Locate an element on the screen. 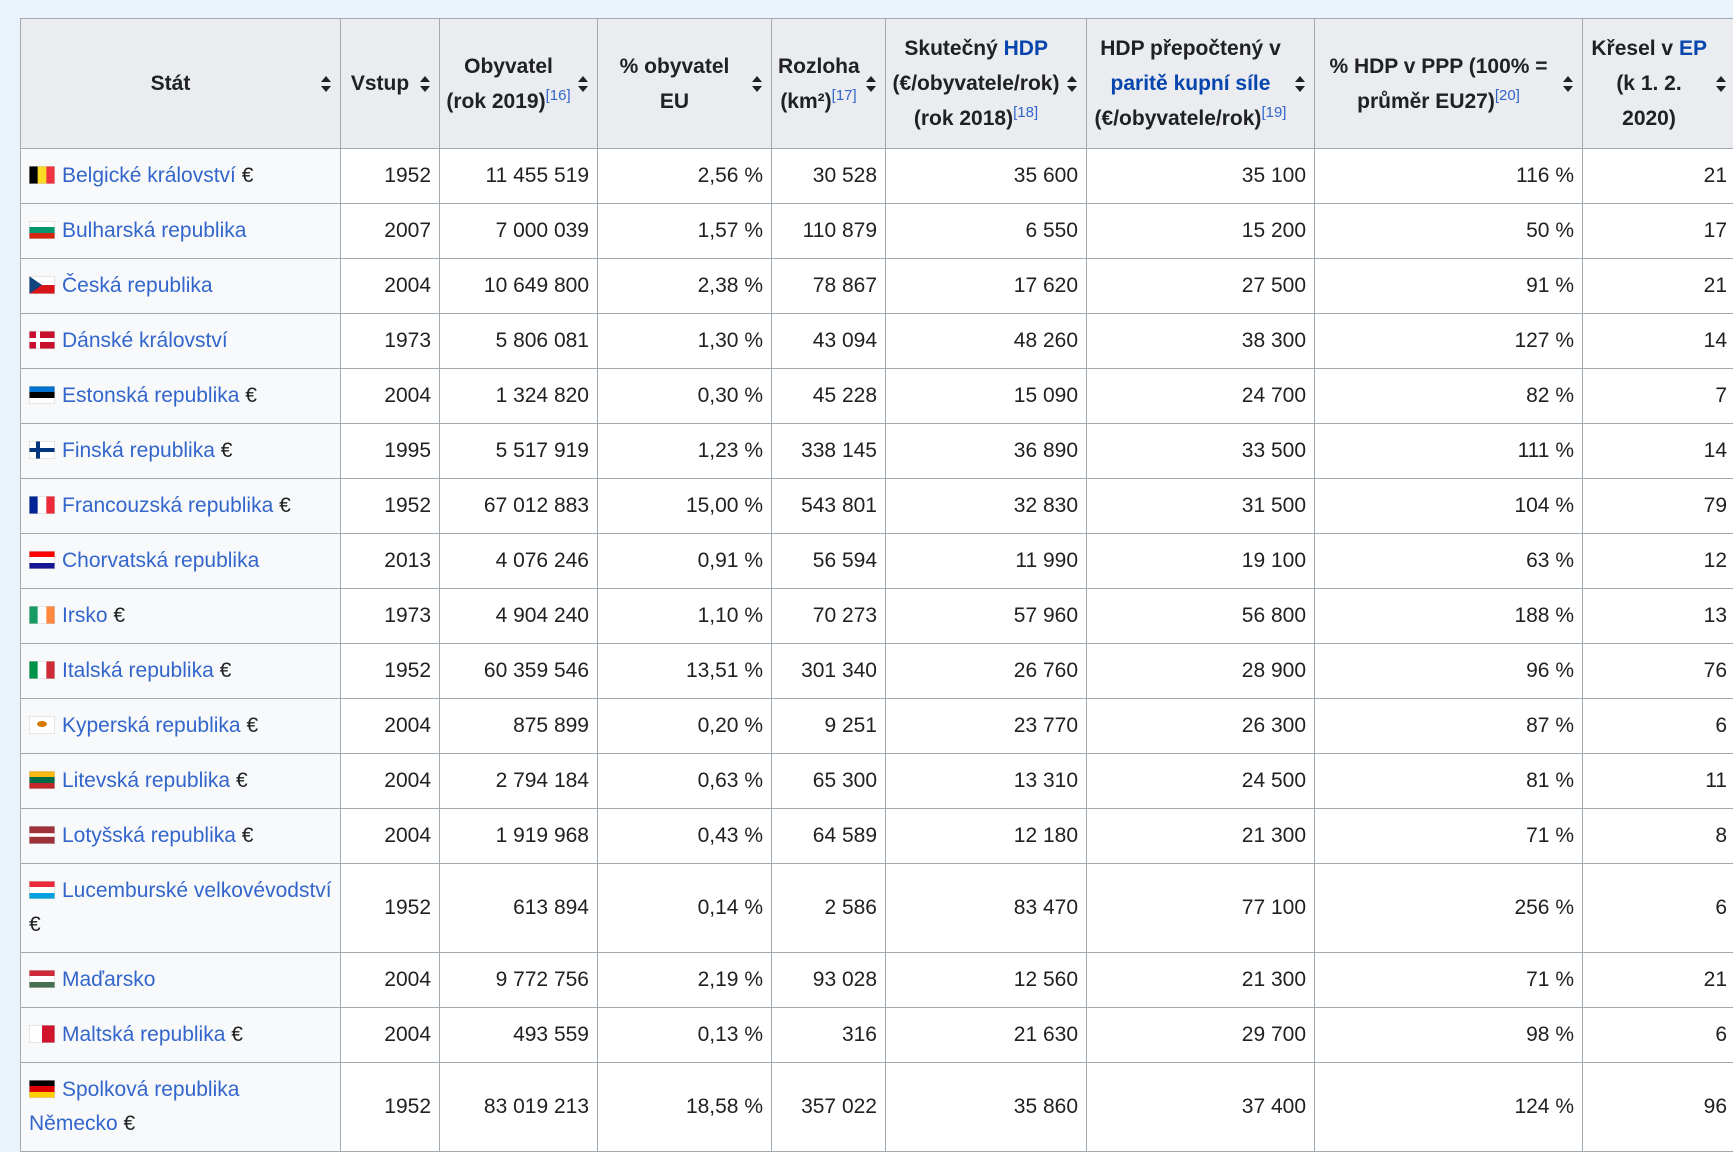  state-link: Maďarsko is located at coordinates (108, 979).